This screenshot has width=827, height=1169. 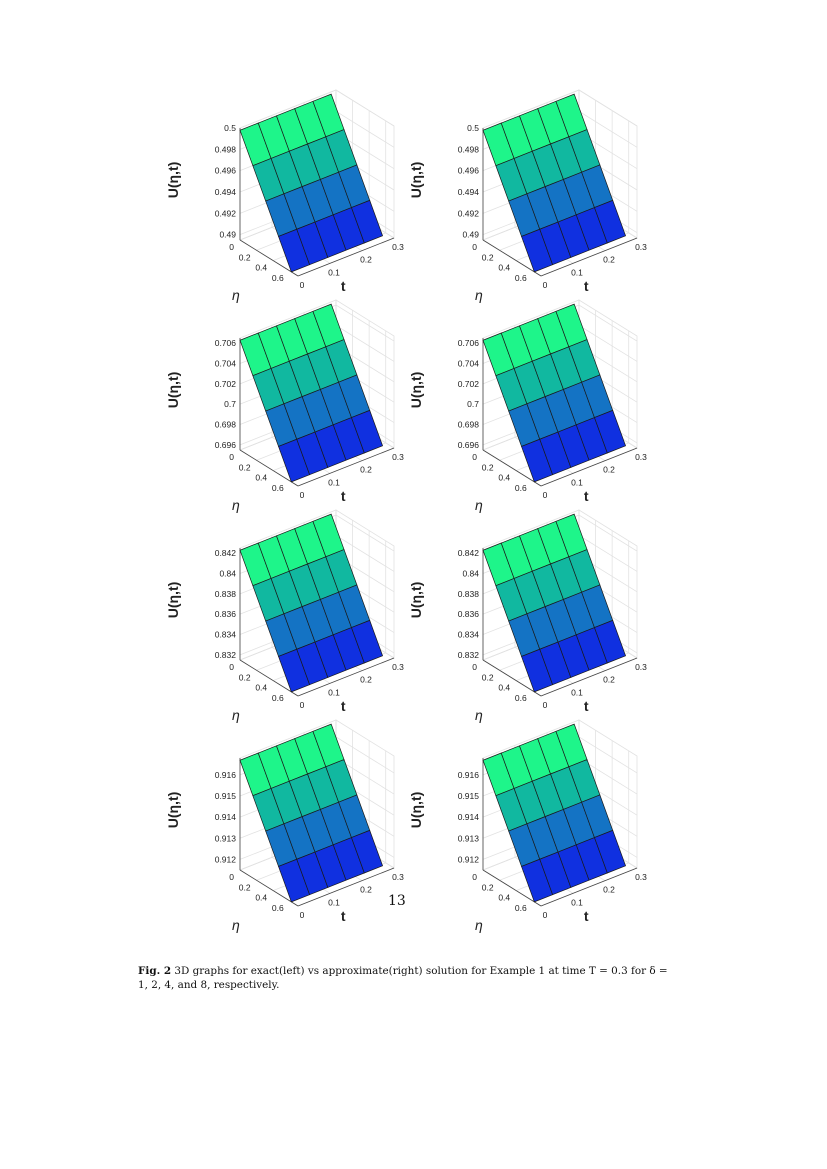 What do you see at coordinates (226, 425) in the screenshot?
I see `z-tick-label: 0.698` at bounding box center [226, 425].